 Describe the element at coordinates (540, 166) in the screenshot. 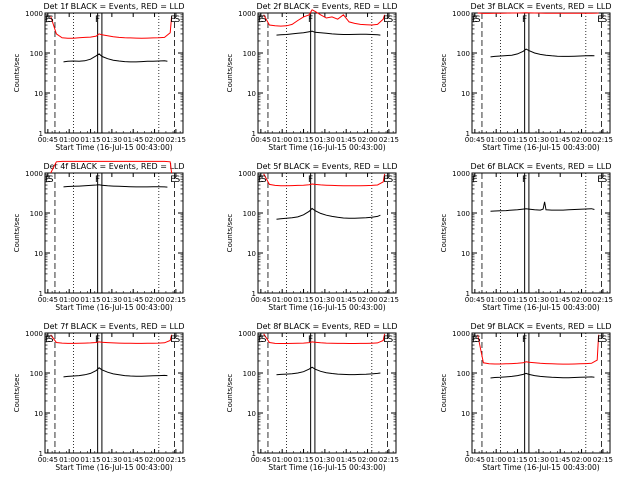

I see `panel-title: Det 6f BLACK = Events, RED = LLD` at that location.